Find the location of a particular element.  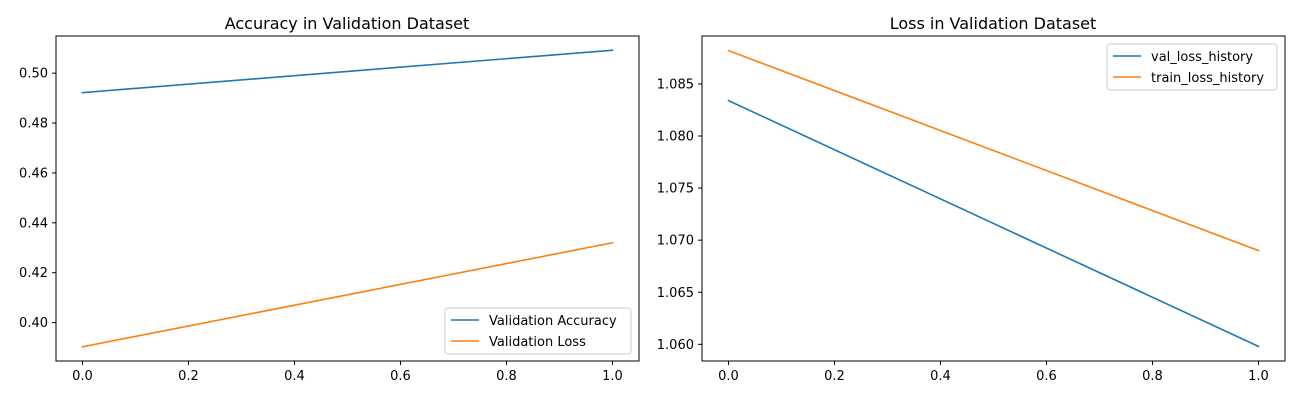

y-tick-label: 1.065 is located at coordinates (675, 293).